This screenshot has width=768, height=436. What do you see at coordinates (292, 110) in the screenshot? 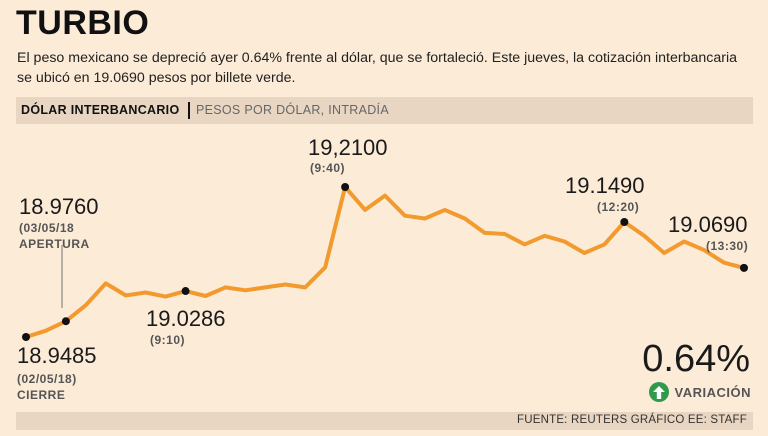
I see `bar-units: PESOS POR DÓLAR, INTRADÍA` at bounding box center [292, 110].